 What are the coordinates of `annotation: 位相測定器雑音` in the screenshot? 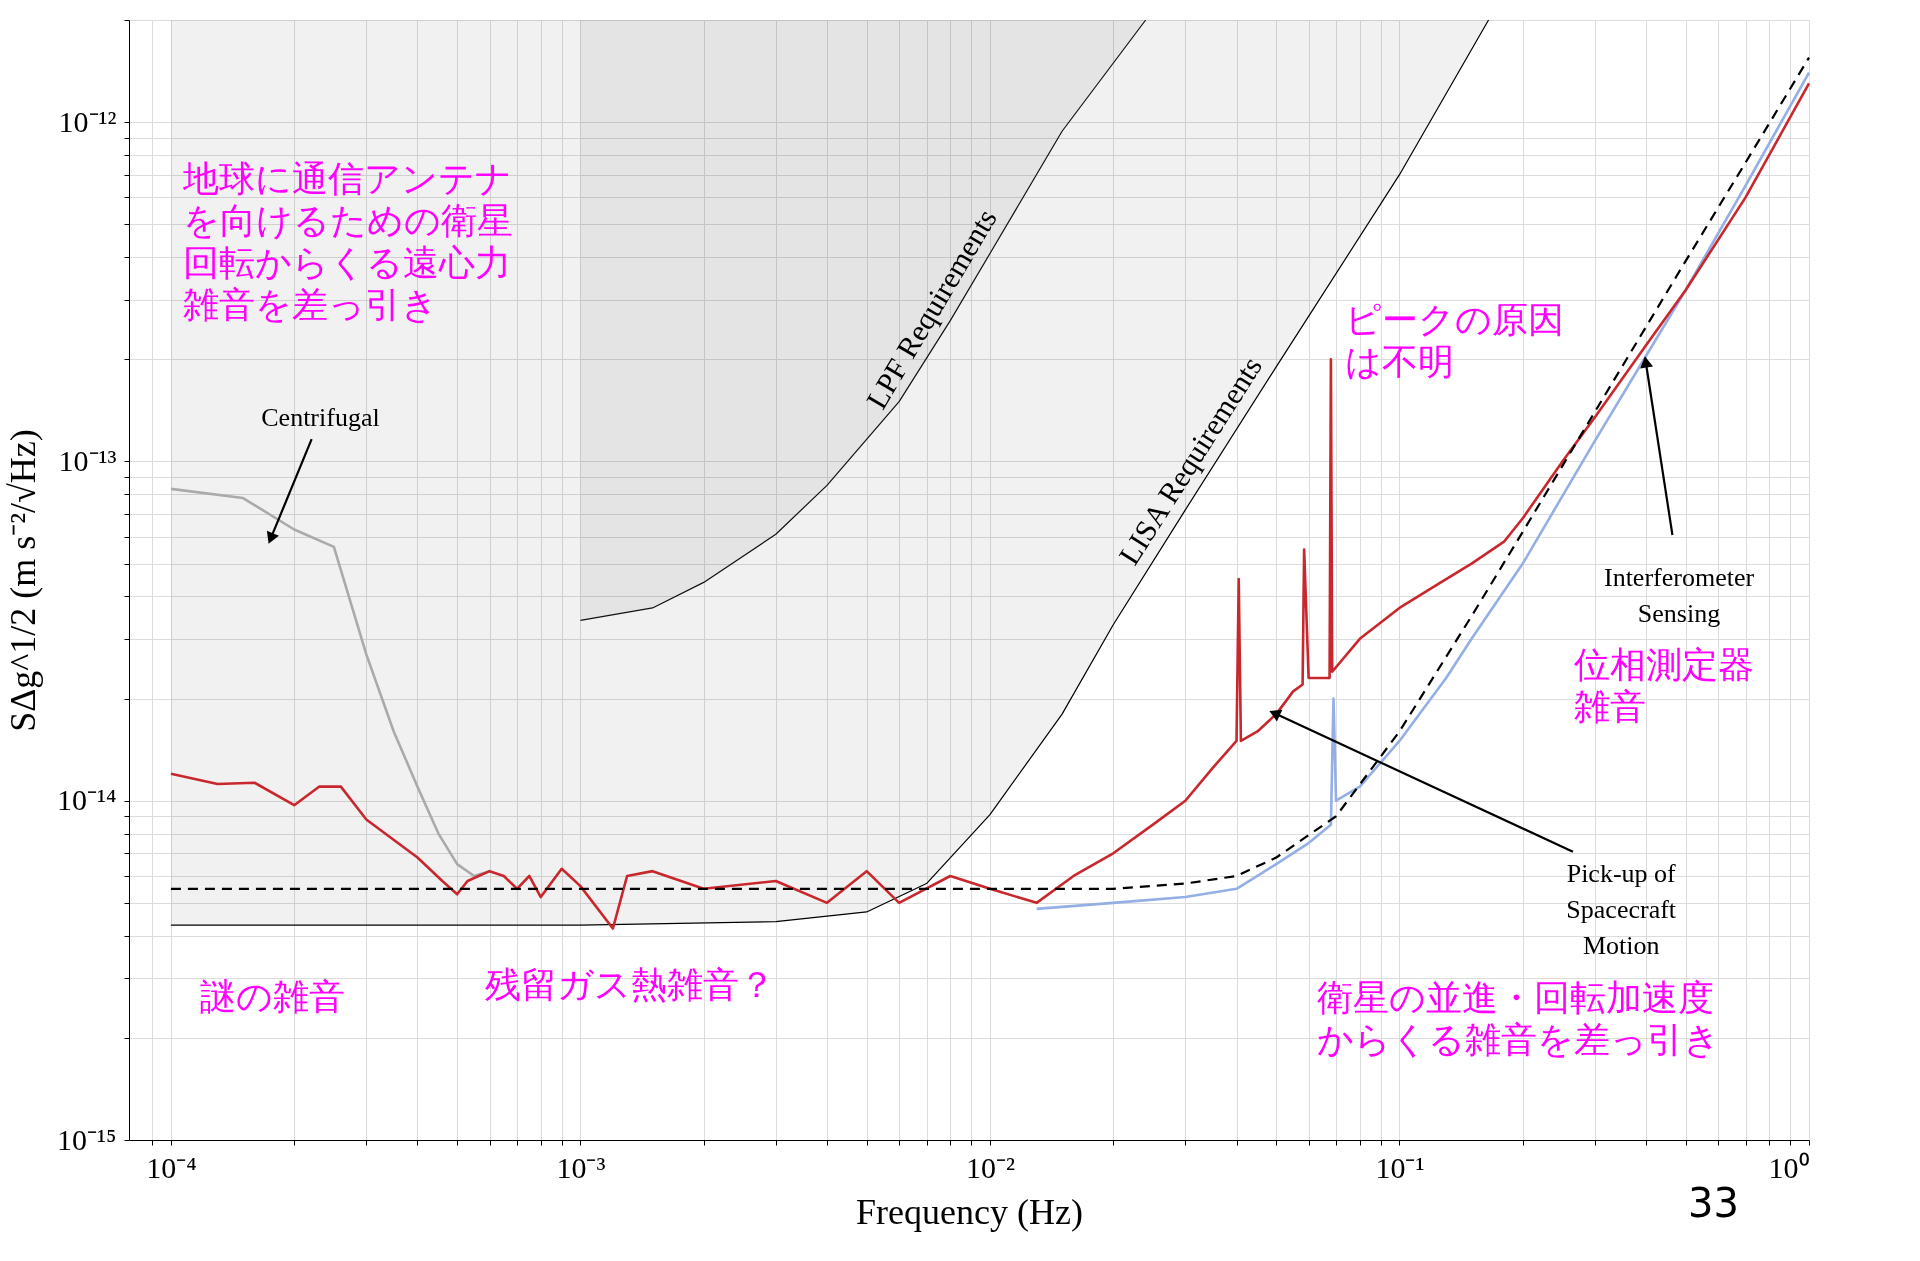 It's located at (1664, 685).